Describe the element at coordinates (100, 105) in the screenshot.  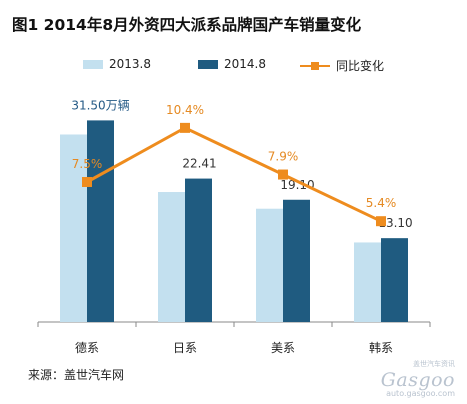
I see `data-label-2014: 31.50万辆` at that location.